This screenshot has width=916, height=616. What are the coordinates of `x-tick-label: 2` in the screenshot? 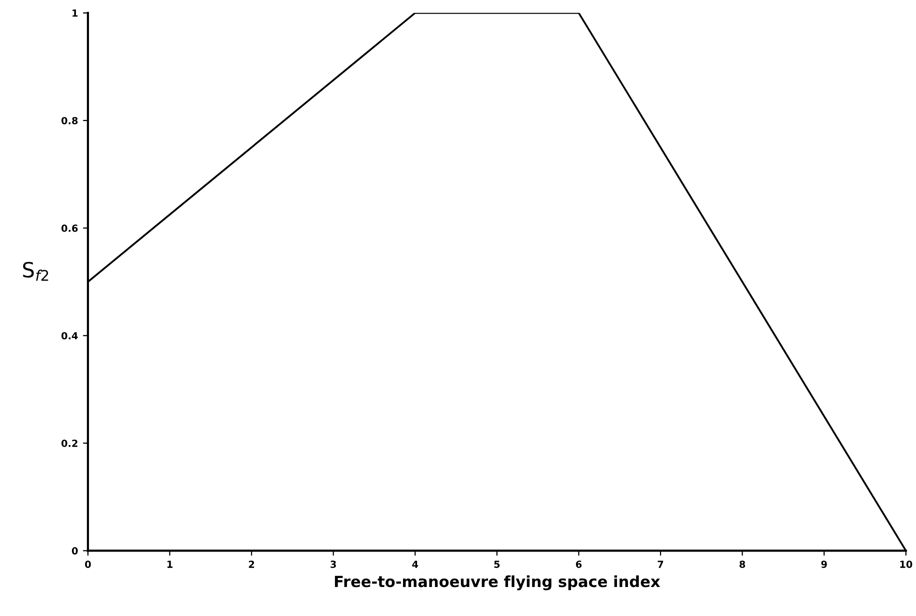 It's located at (251, 564).